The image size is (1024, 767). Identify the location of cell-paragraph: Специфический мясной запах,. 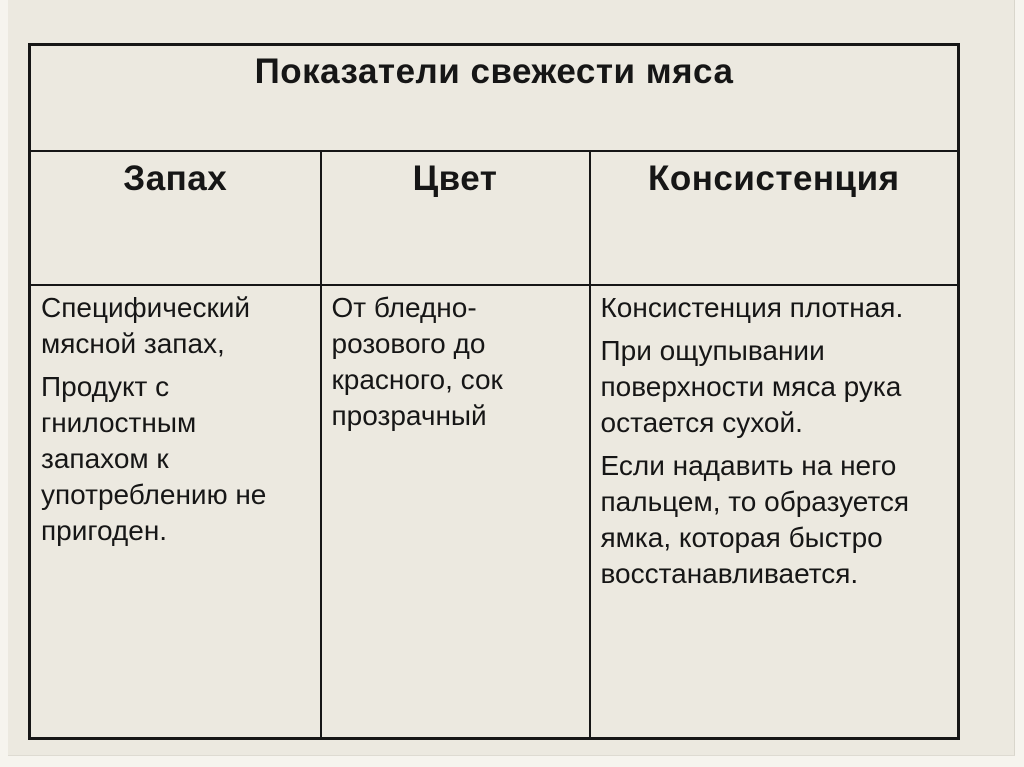
(146, 325).